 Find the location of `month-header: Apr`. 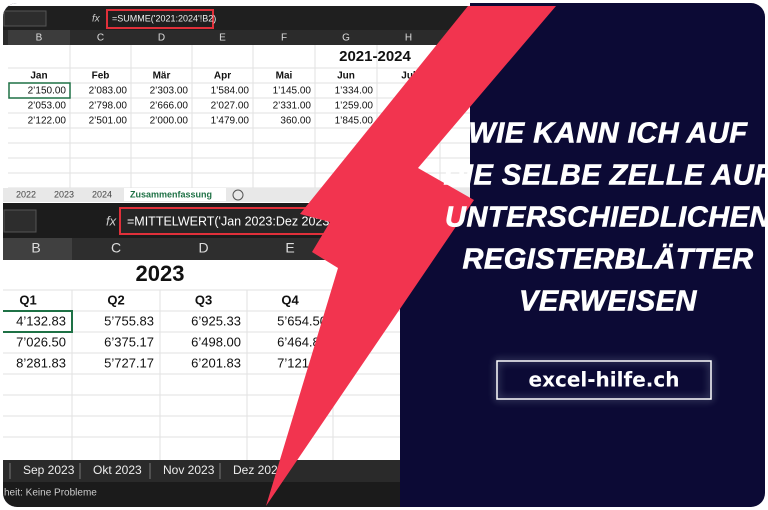

month-header: Apr is located at coordinates (222, 76).